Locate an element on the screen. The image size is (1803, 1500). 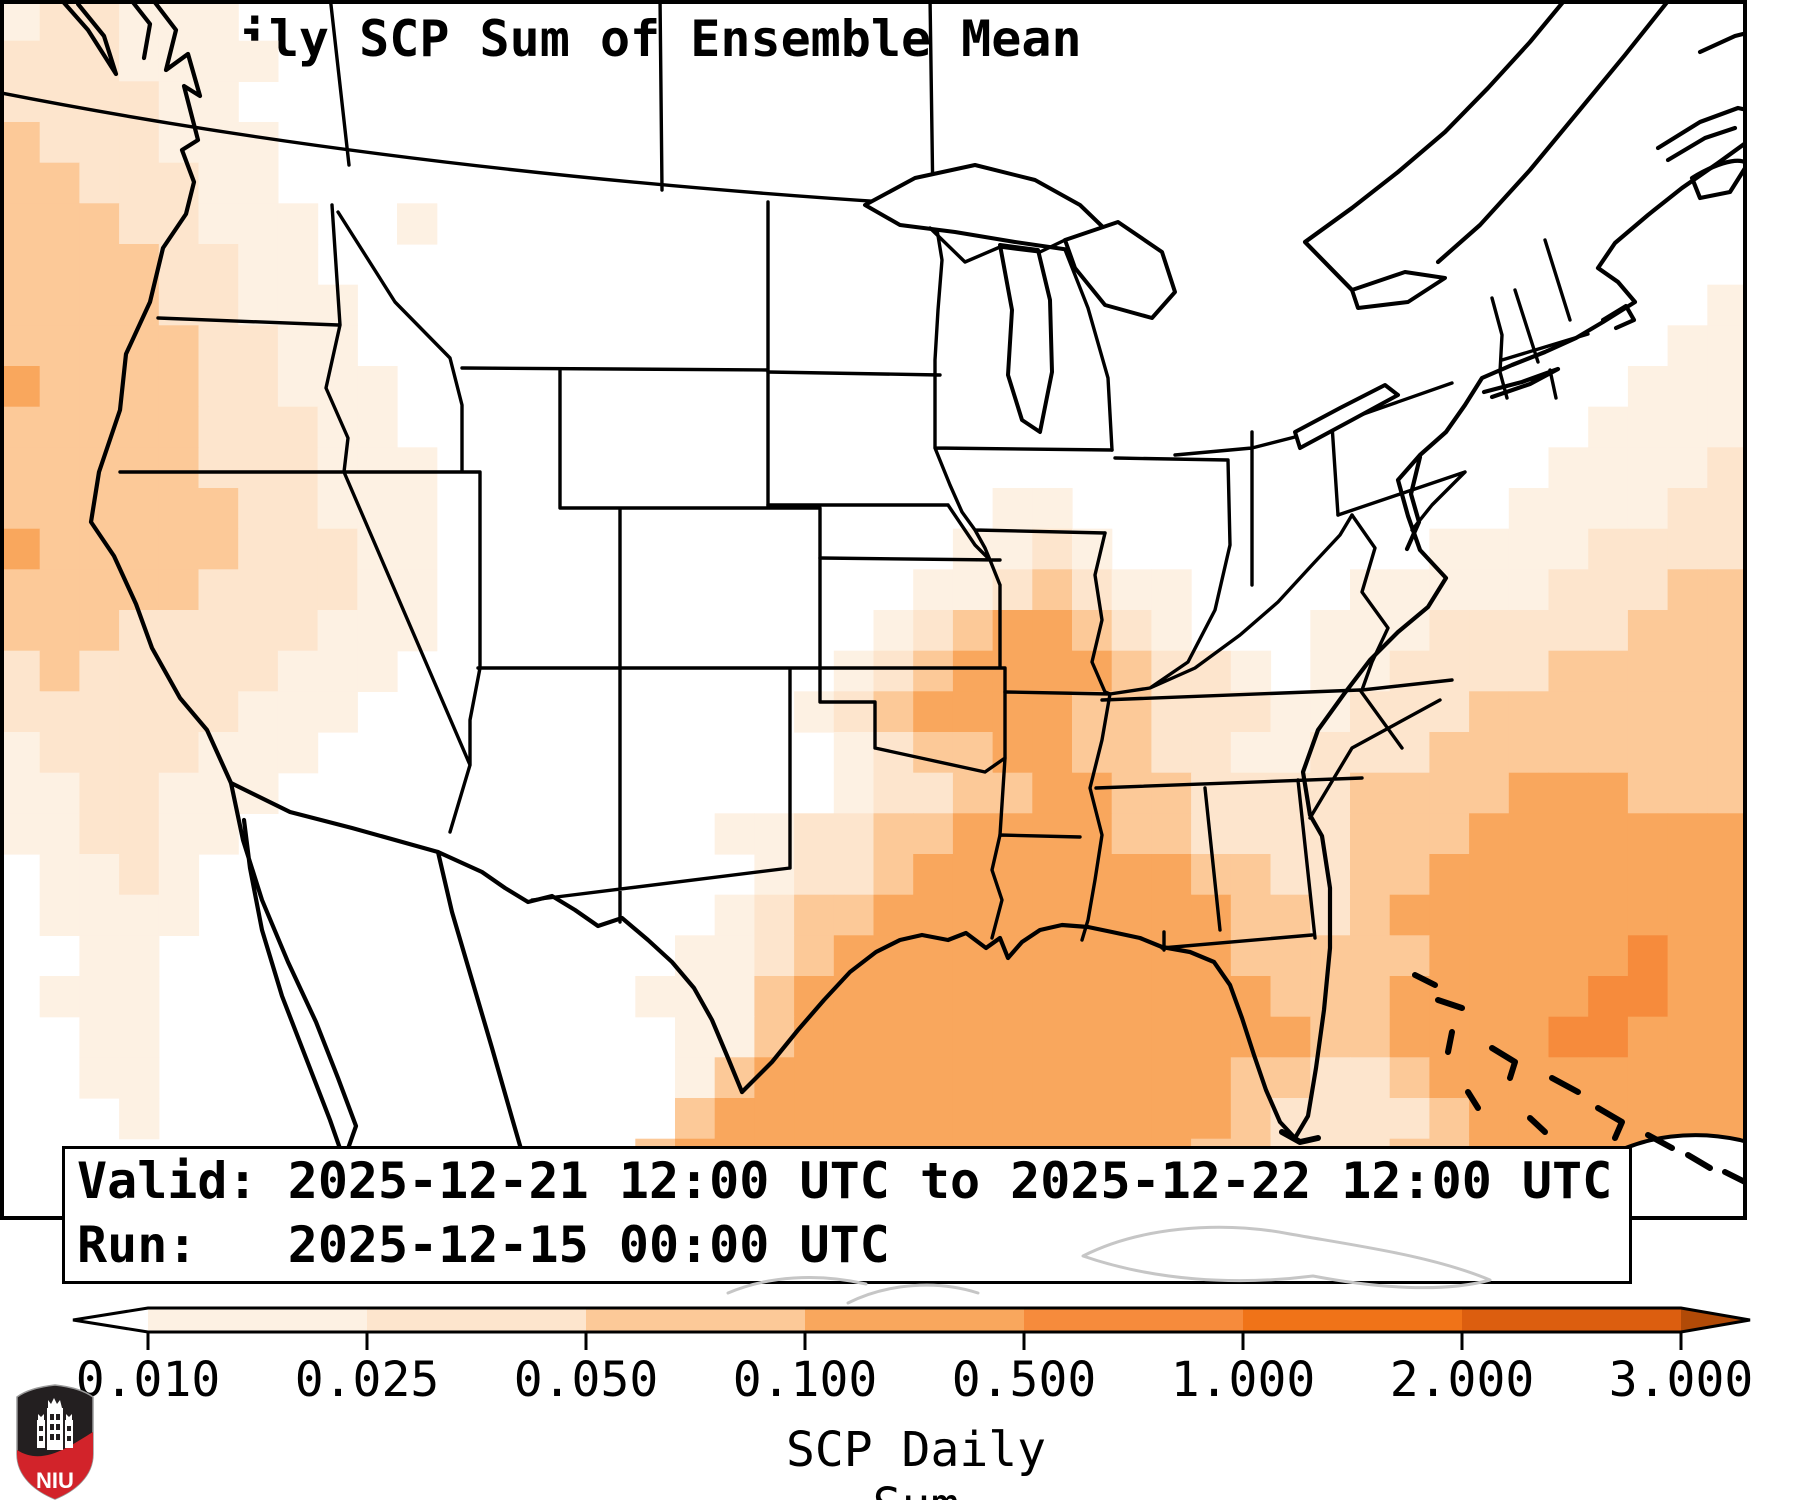
niu-red-band is located at coordinates (55, 1465).